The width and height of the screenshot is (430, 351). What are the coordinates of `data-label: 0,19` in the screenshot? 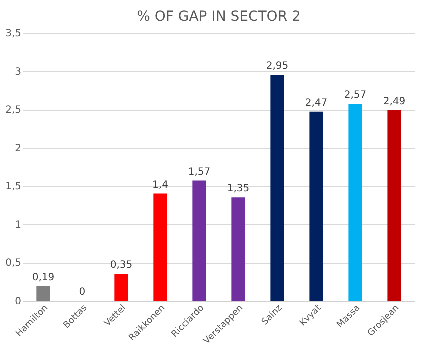 It's located at (43, 278).